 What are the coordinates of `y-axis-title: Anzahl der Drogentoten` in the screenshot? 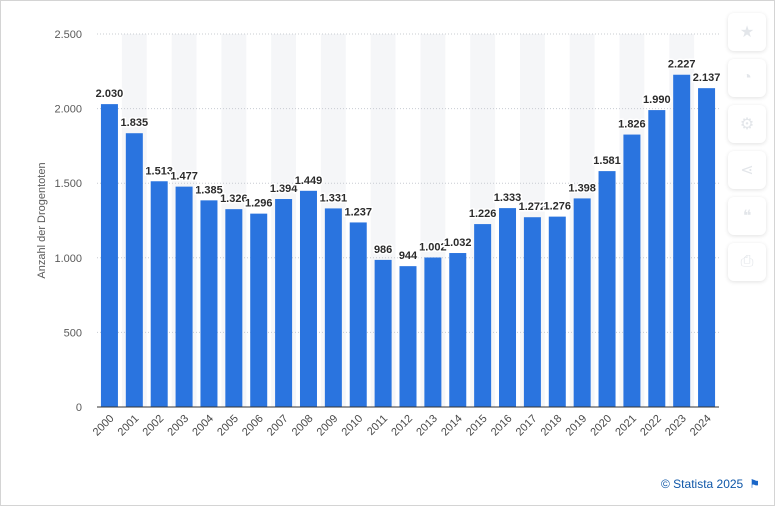 It's located at (42, 220).